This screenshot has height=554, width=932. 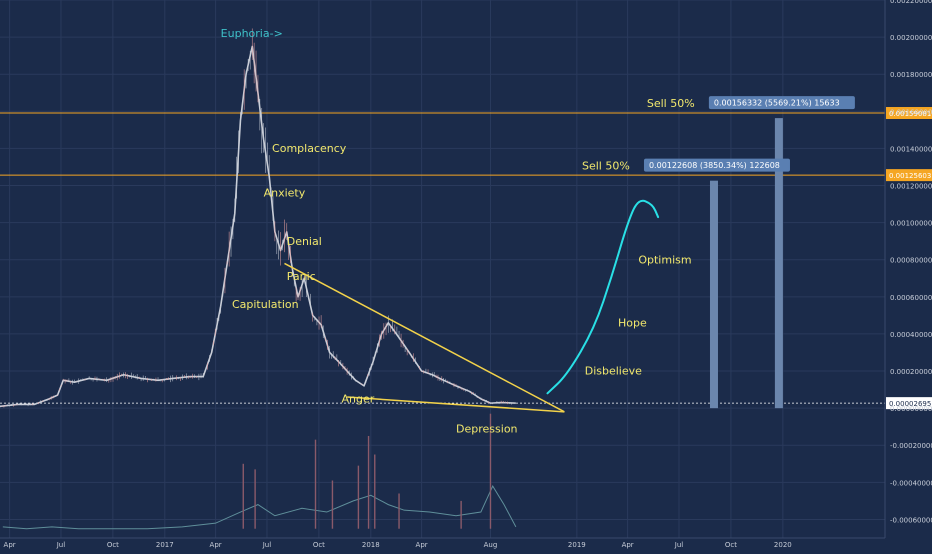 What do you see at coordinates (911, 446) in the screenshot?
I see `y-tick-label: -0.00020000` at bounding box center [911, 446].